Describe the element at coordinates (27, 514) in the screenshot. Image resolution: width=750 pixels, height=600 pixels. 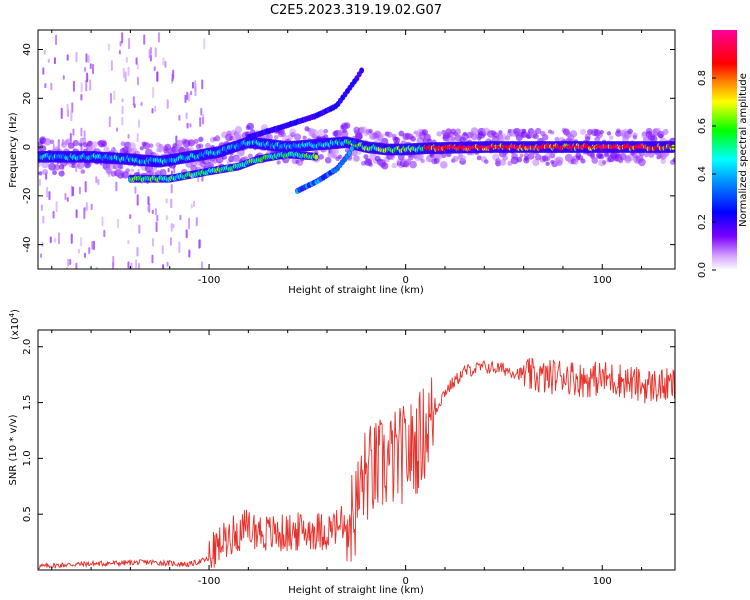
I see `snr-y-tick-label: 0.5` at that location.